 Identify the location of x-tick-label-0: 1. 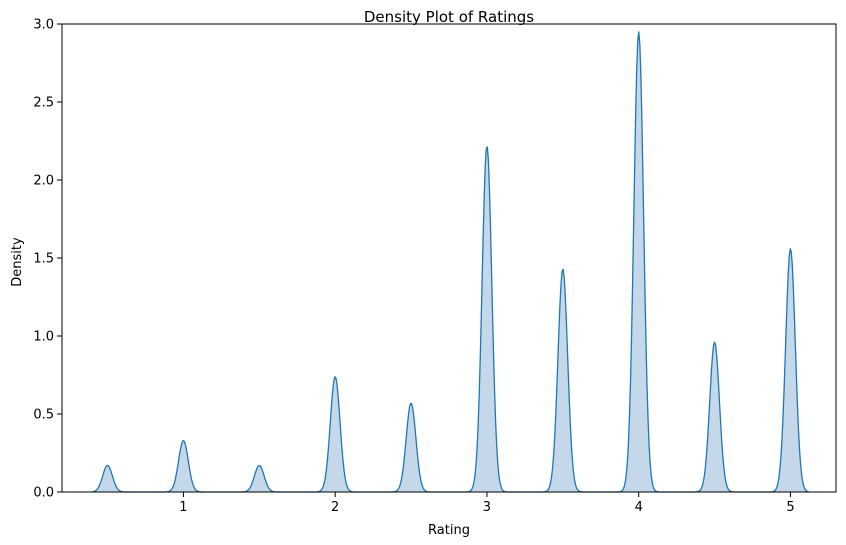
(183, 507).